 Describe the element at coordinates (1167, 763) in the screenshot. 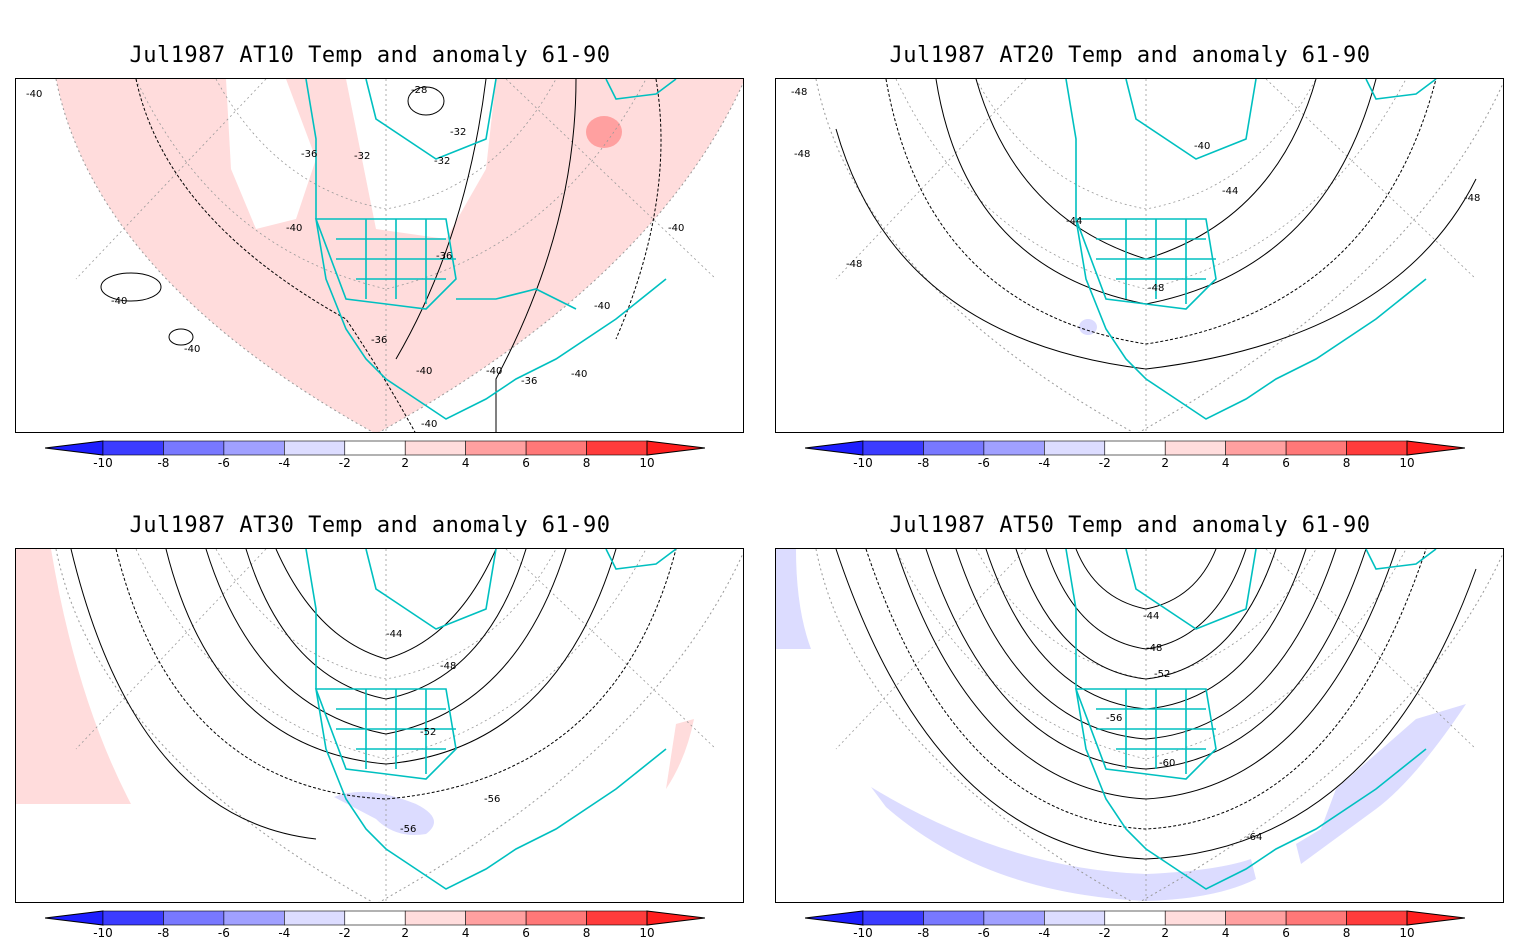

I see `svg-text: -60` at that location.